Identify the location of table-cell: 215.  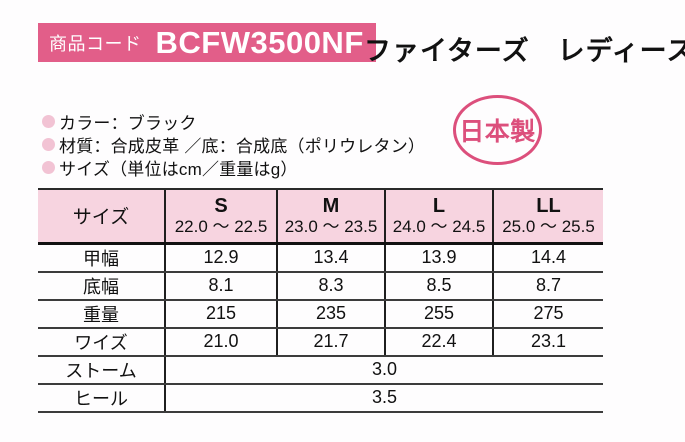
(220, 314).